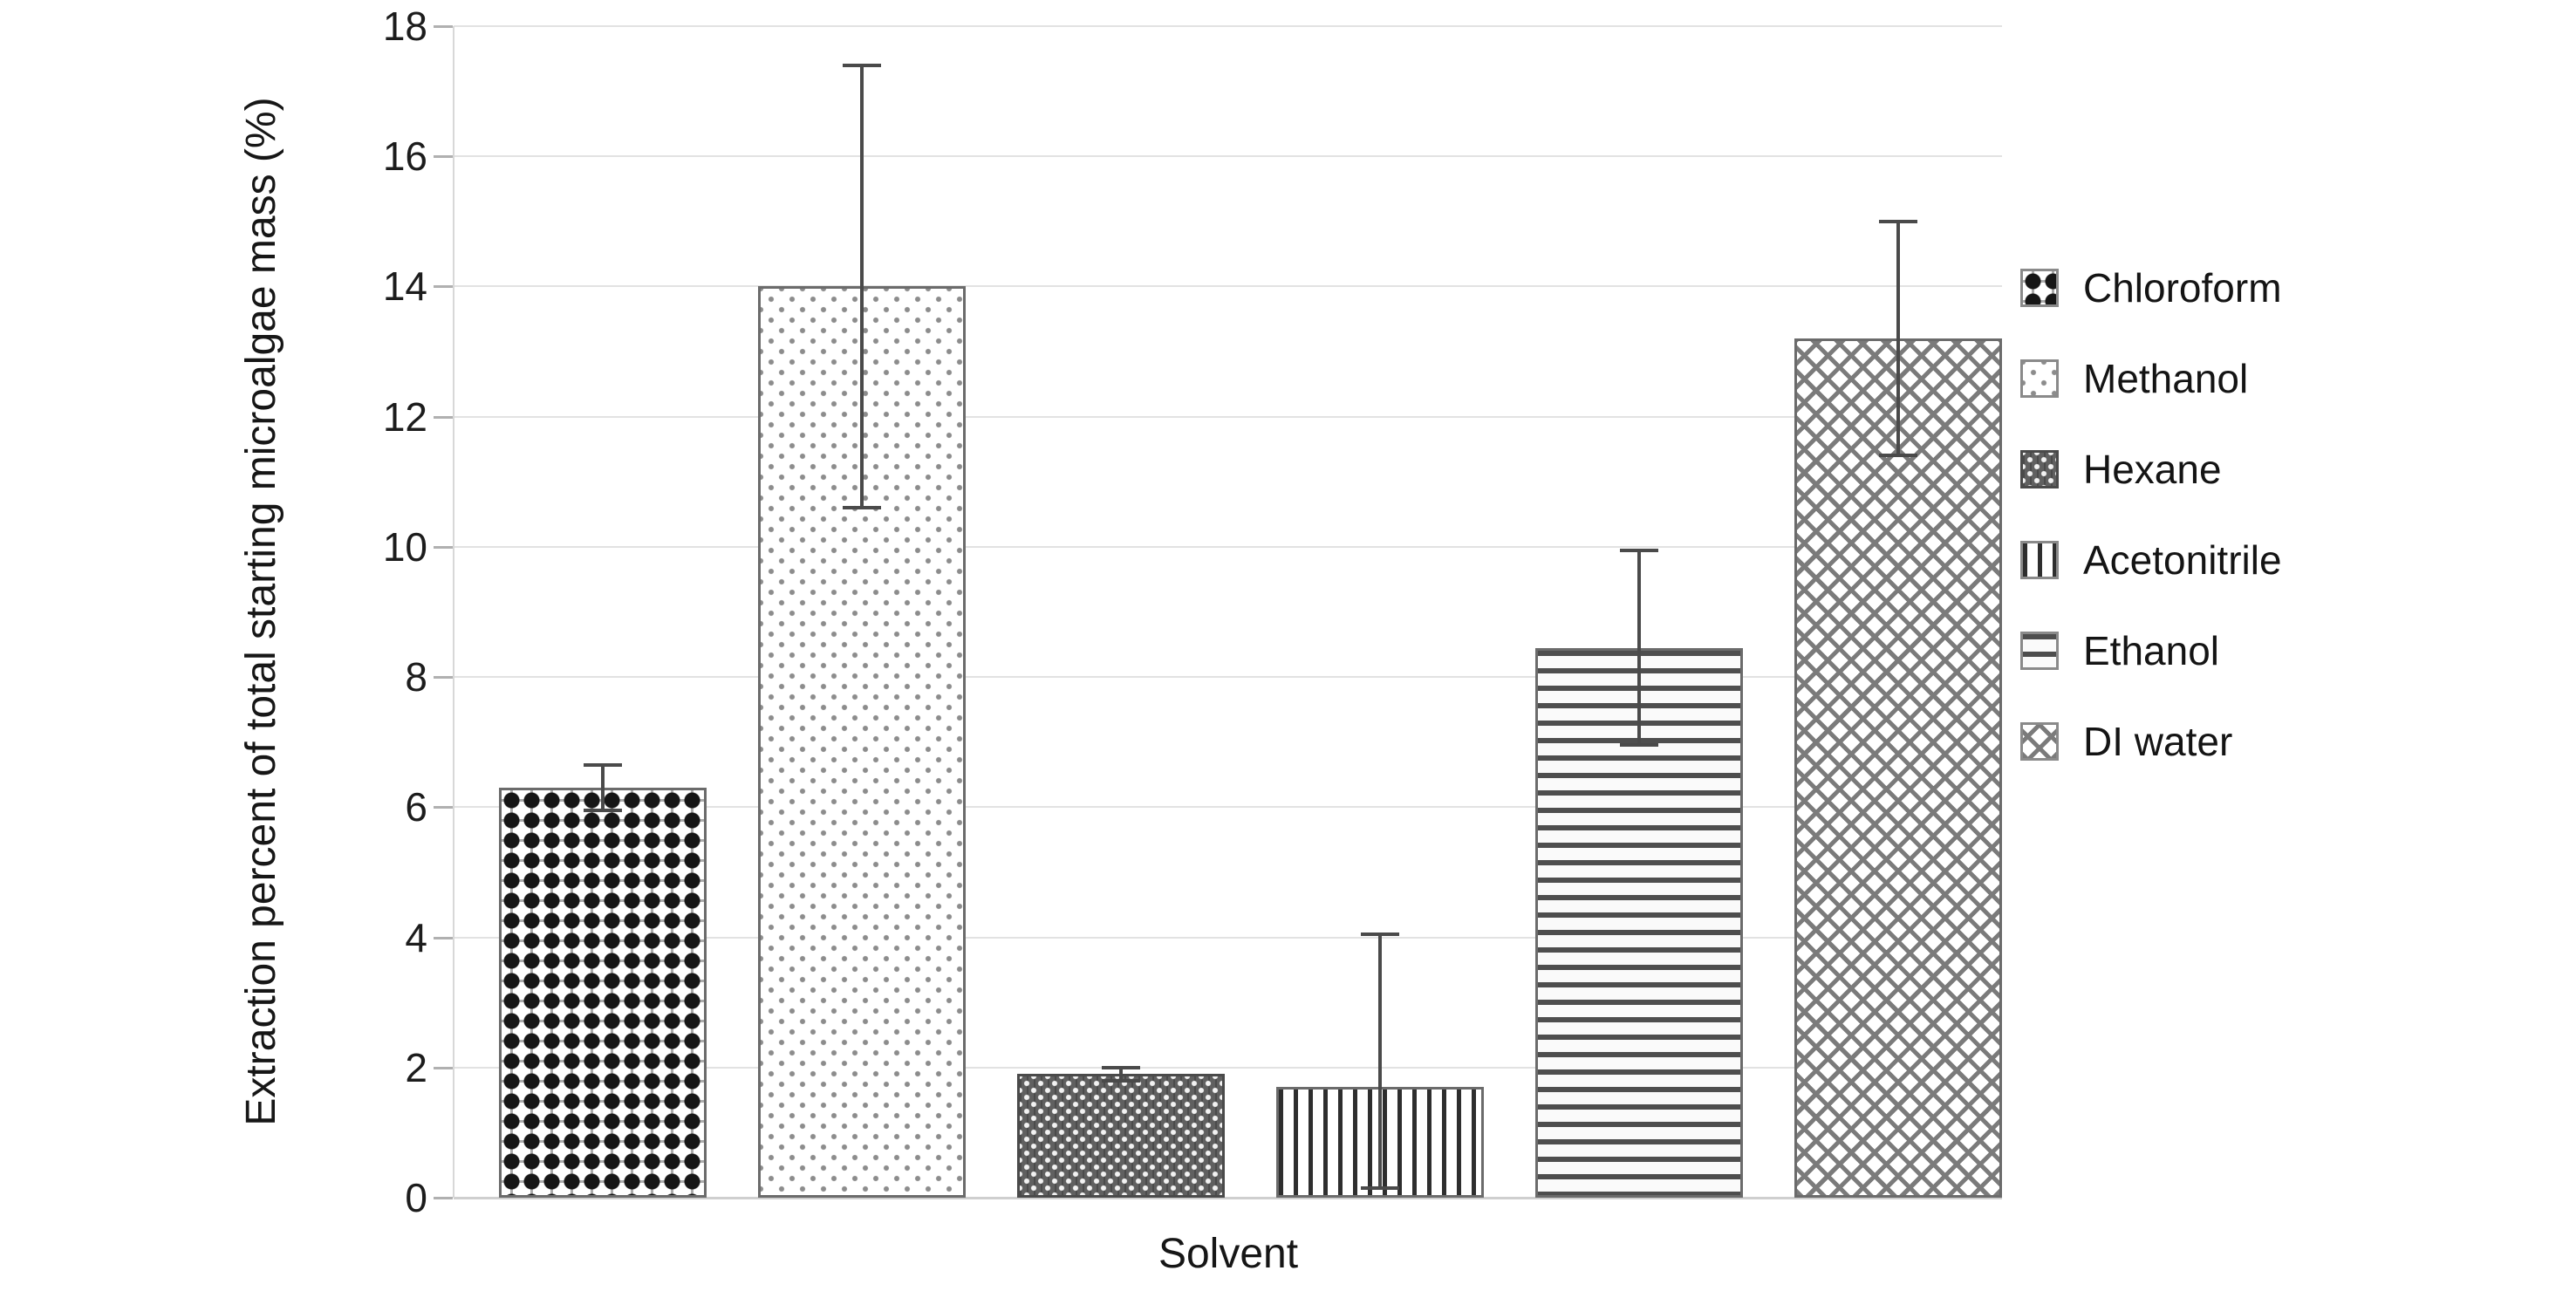 This screenshot has width=2576, height=1298. I want to click on y-tick-label-8: 8, so click(416, 677).